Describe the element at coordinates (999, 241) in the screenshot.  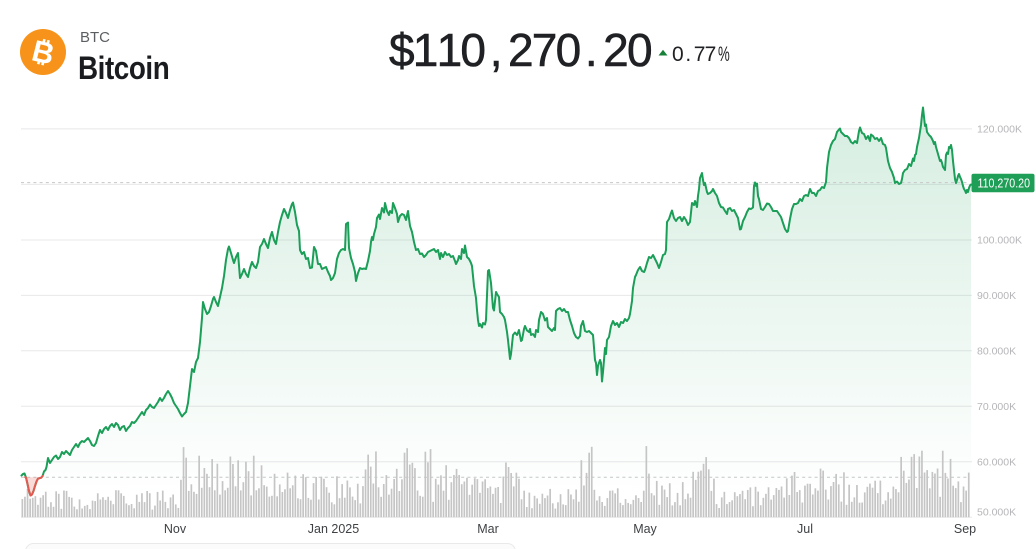
I see `svg-text: 100.000K` at that location.